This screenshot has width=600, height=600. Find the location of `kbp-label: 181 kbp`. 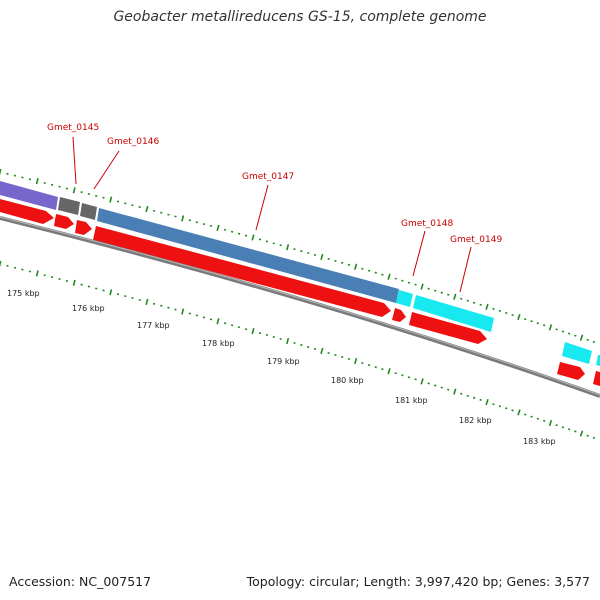

kbp-label: 181 kbp is located at coordinates (411, 400).